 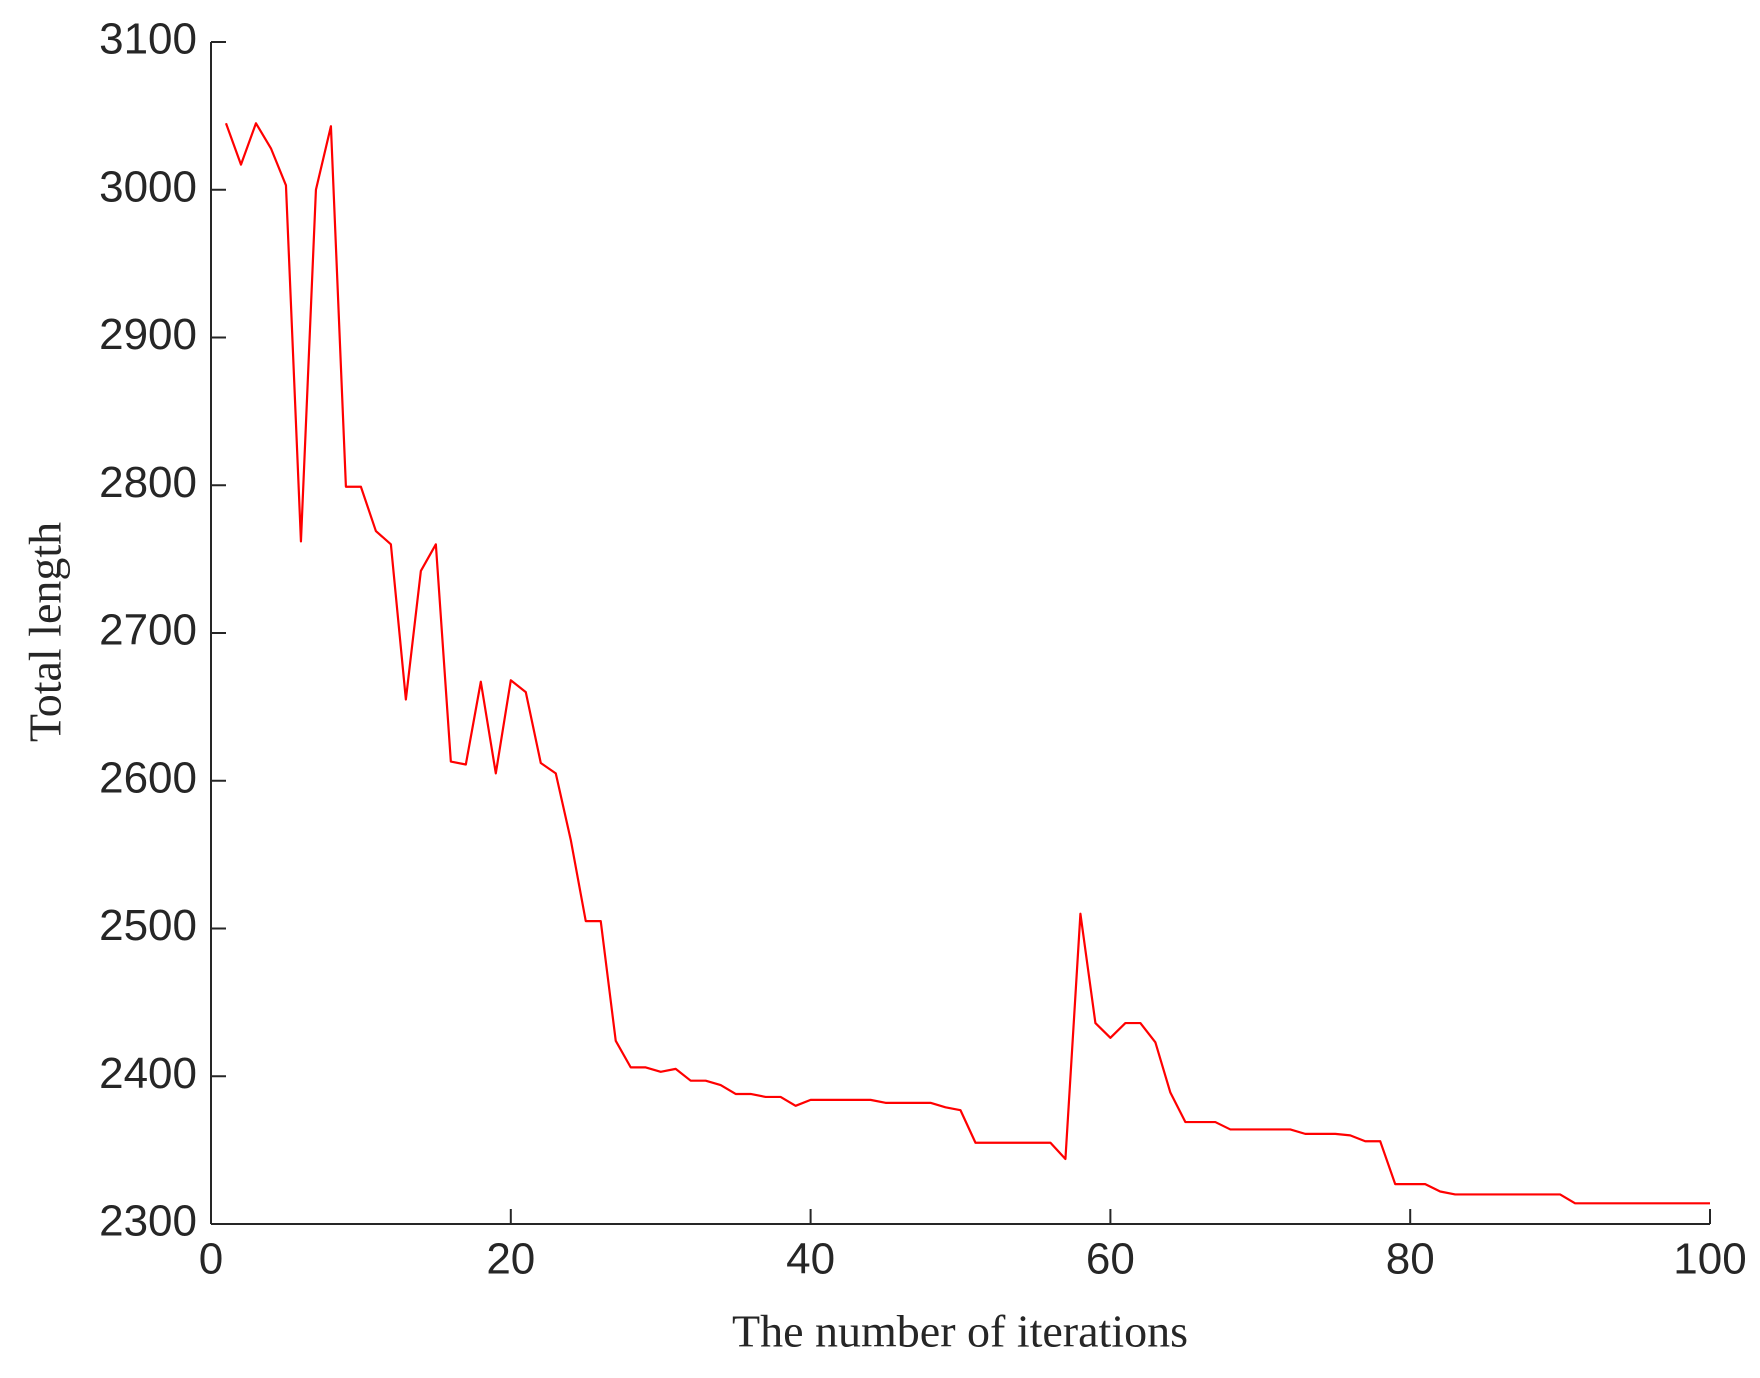 I want to click on y-tick-label: 2300, so click(x=148, y=1221).